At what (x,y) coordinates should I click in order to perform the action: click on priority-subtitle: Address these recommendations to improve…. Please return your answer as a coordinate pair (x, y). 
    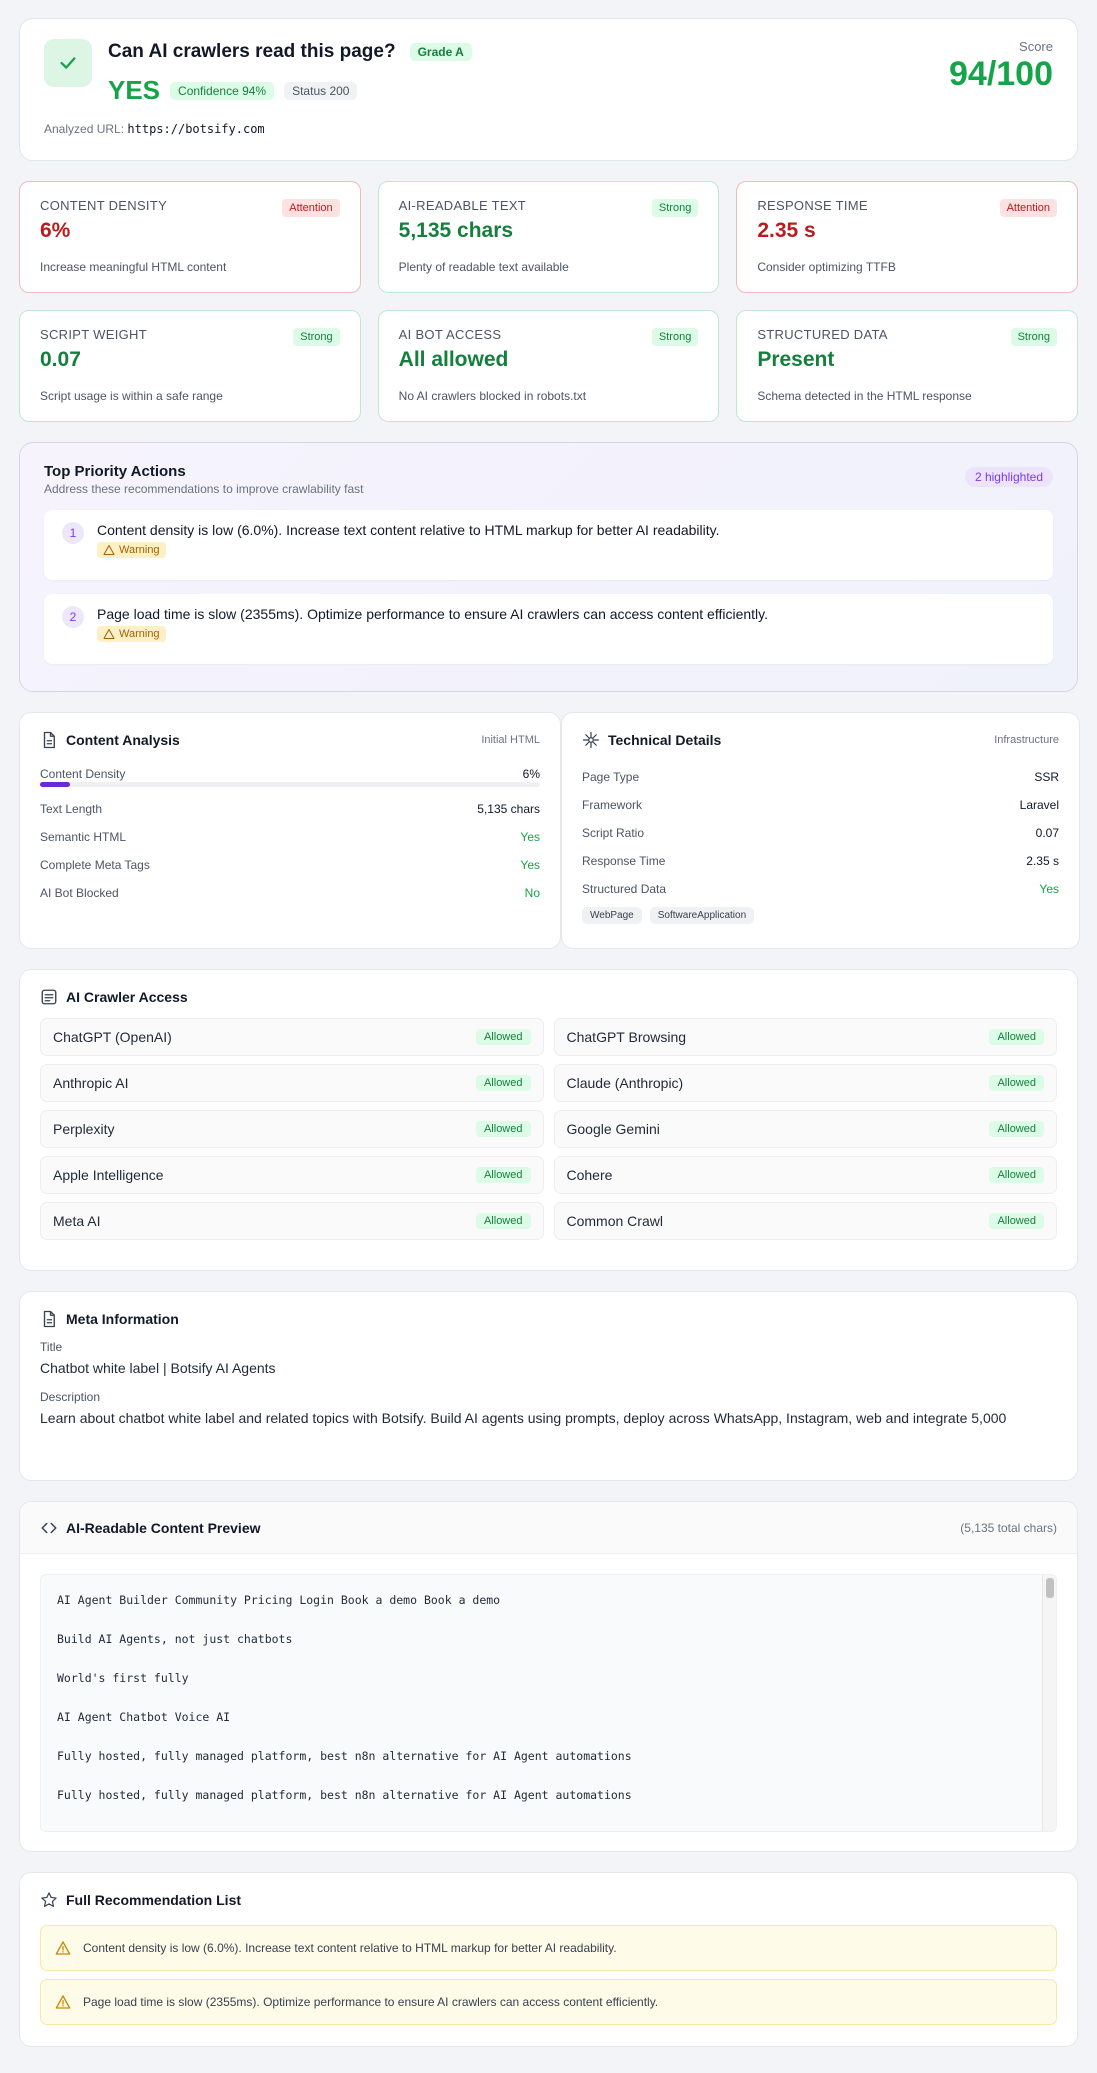
    Looking at the image, I should click on (204, 489).